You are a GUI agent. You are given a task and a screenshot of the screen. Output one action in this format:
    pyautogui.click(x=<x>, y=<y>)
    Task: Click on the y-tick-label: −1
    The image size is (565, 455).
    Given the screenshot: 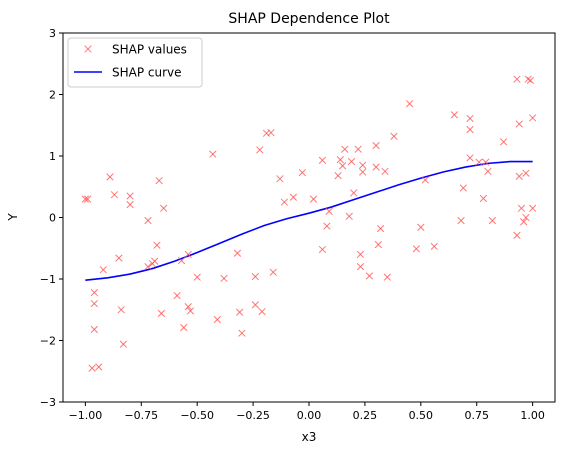 What is the action you would take?
    pyautogui.click(x=48, y=279)
    